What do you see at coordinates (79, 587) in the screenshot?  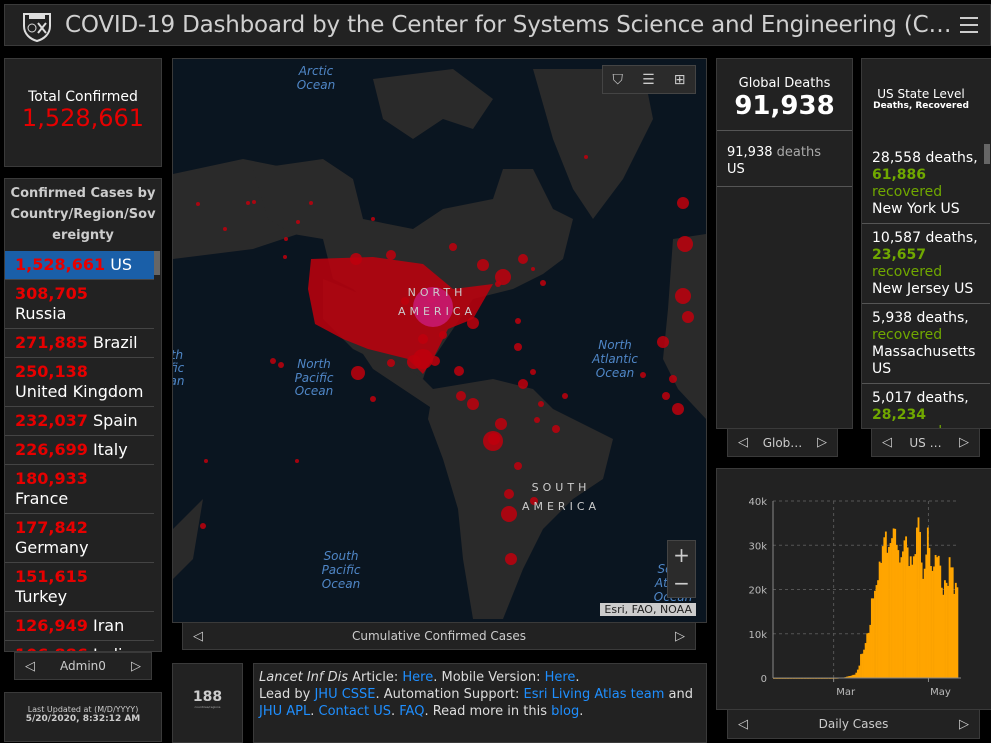 I see `country-list-item: 151,615 Turkey` at bounding box center [79, 587].